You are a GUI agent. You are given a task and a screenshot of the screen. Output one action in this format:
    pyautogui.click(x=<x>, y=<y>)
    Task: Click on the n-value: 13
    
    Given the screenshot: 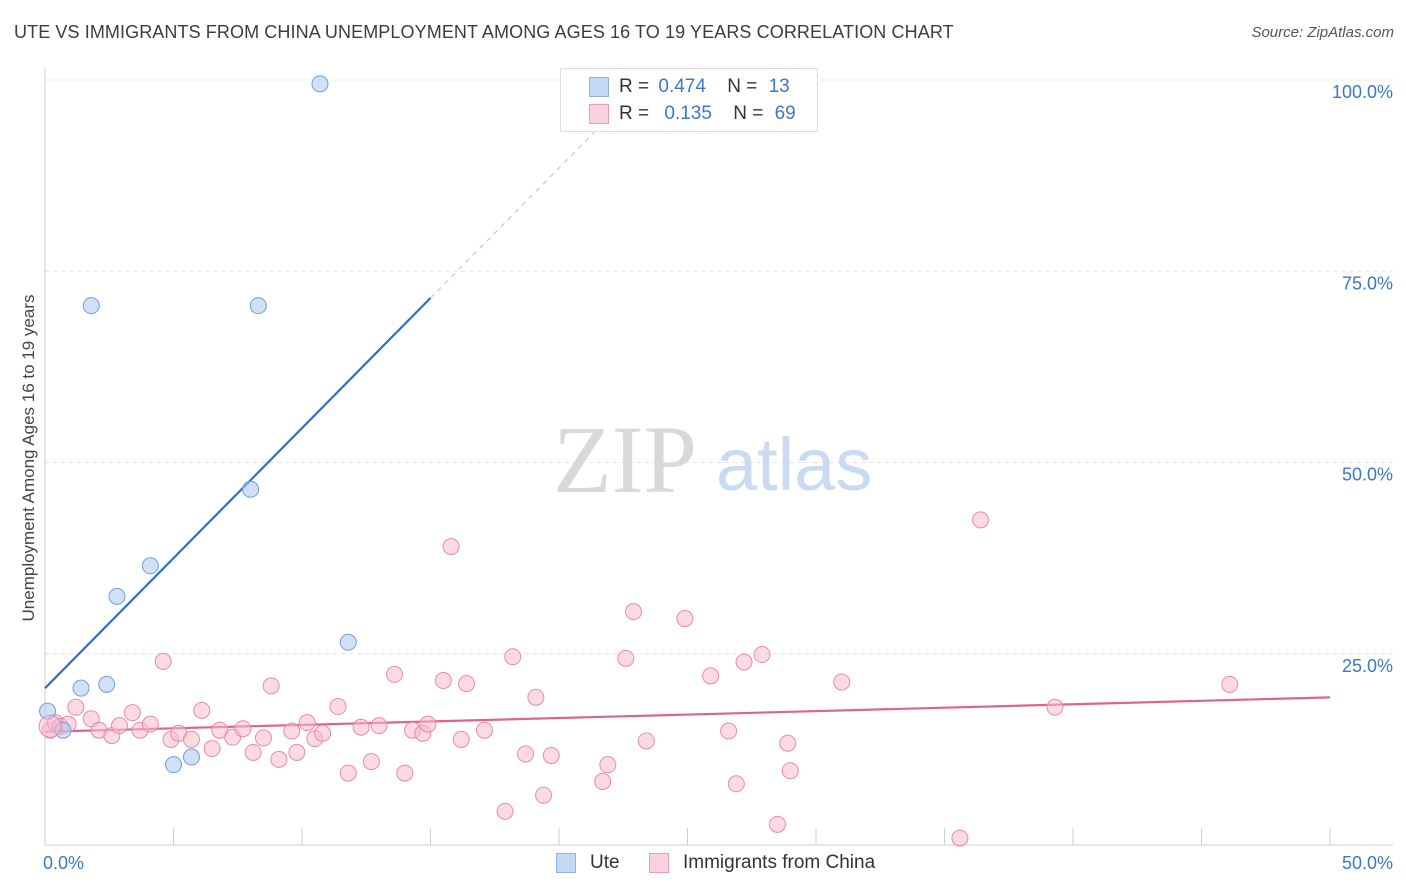 What is the action you would take?
    pyautogui.click(x=779, y=86)
    